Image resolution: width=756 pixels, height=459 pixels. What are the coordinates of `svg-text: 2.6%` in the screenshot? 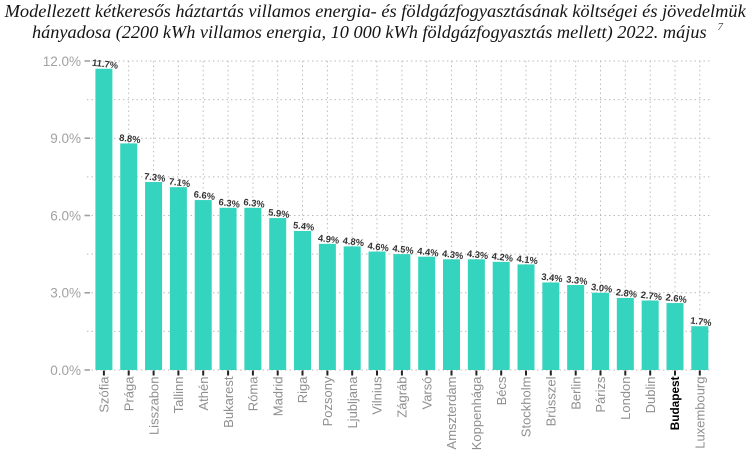 It's located at (676, 298).